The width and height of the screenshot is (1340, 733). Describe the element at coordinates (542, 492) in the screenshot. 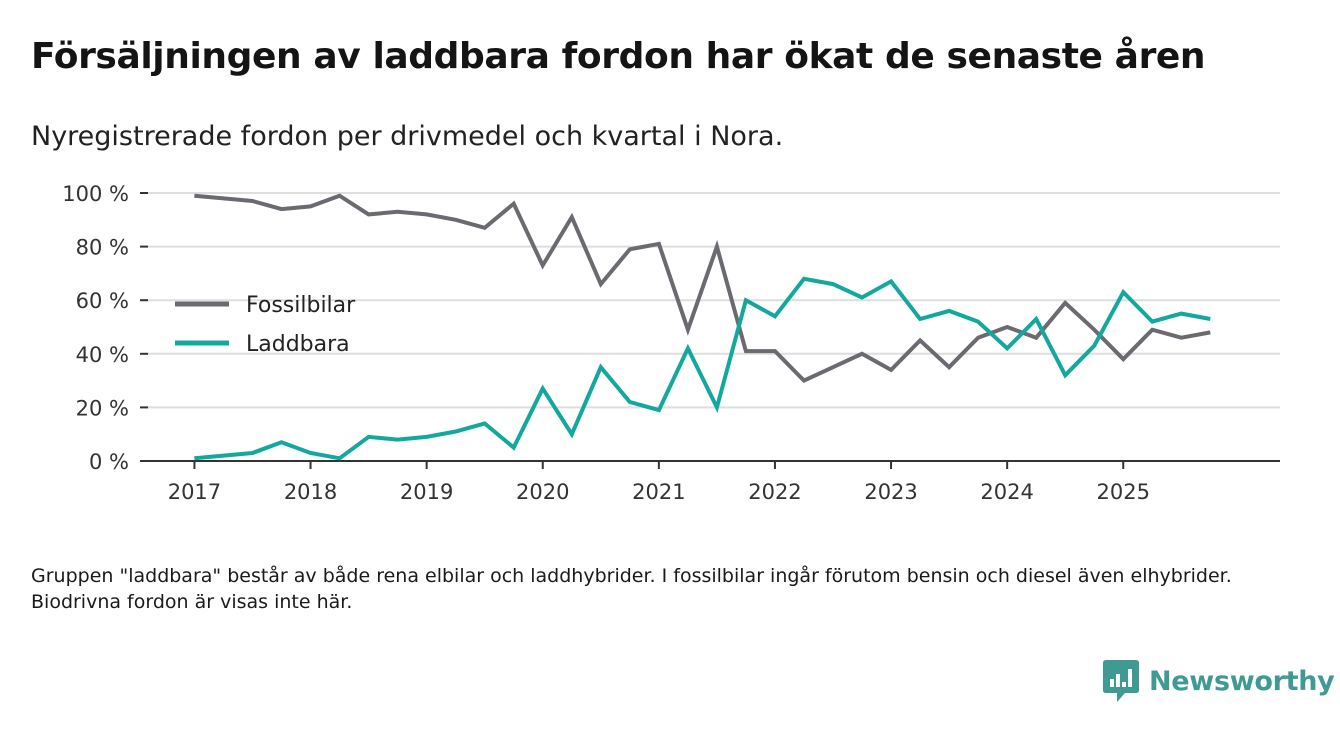

I see `x-tick-label: 2020` at that location.